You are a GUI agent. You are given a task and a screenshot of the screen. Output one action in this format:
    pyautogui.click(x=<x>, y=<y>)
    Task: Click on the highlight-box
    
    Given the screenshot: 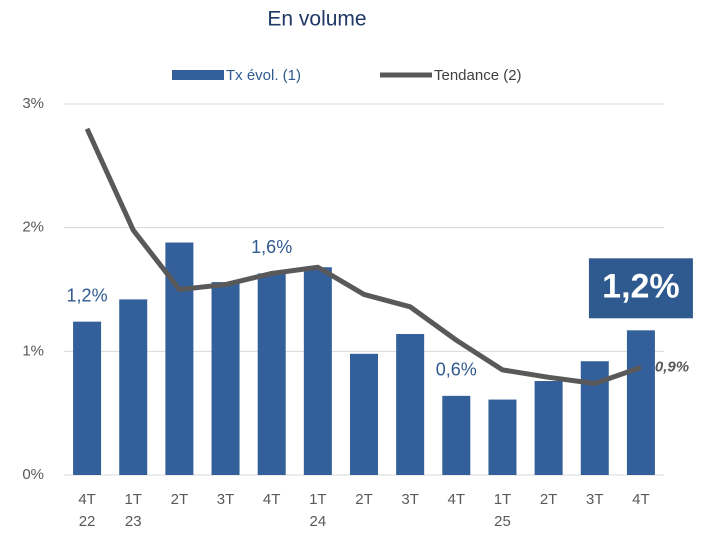 What is the action you would take?
    pyautogui.click(x=640, y=288)
    